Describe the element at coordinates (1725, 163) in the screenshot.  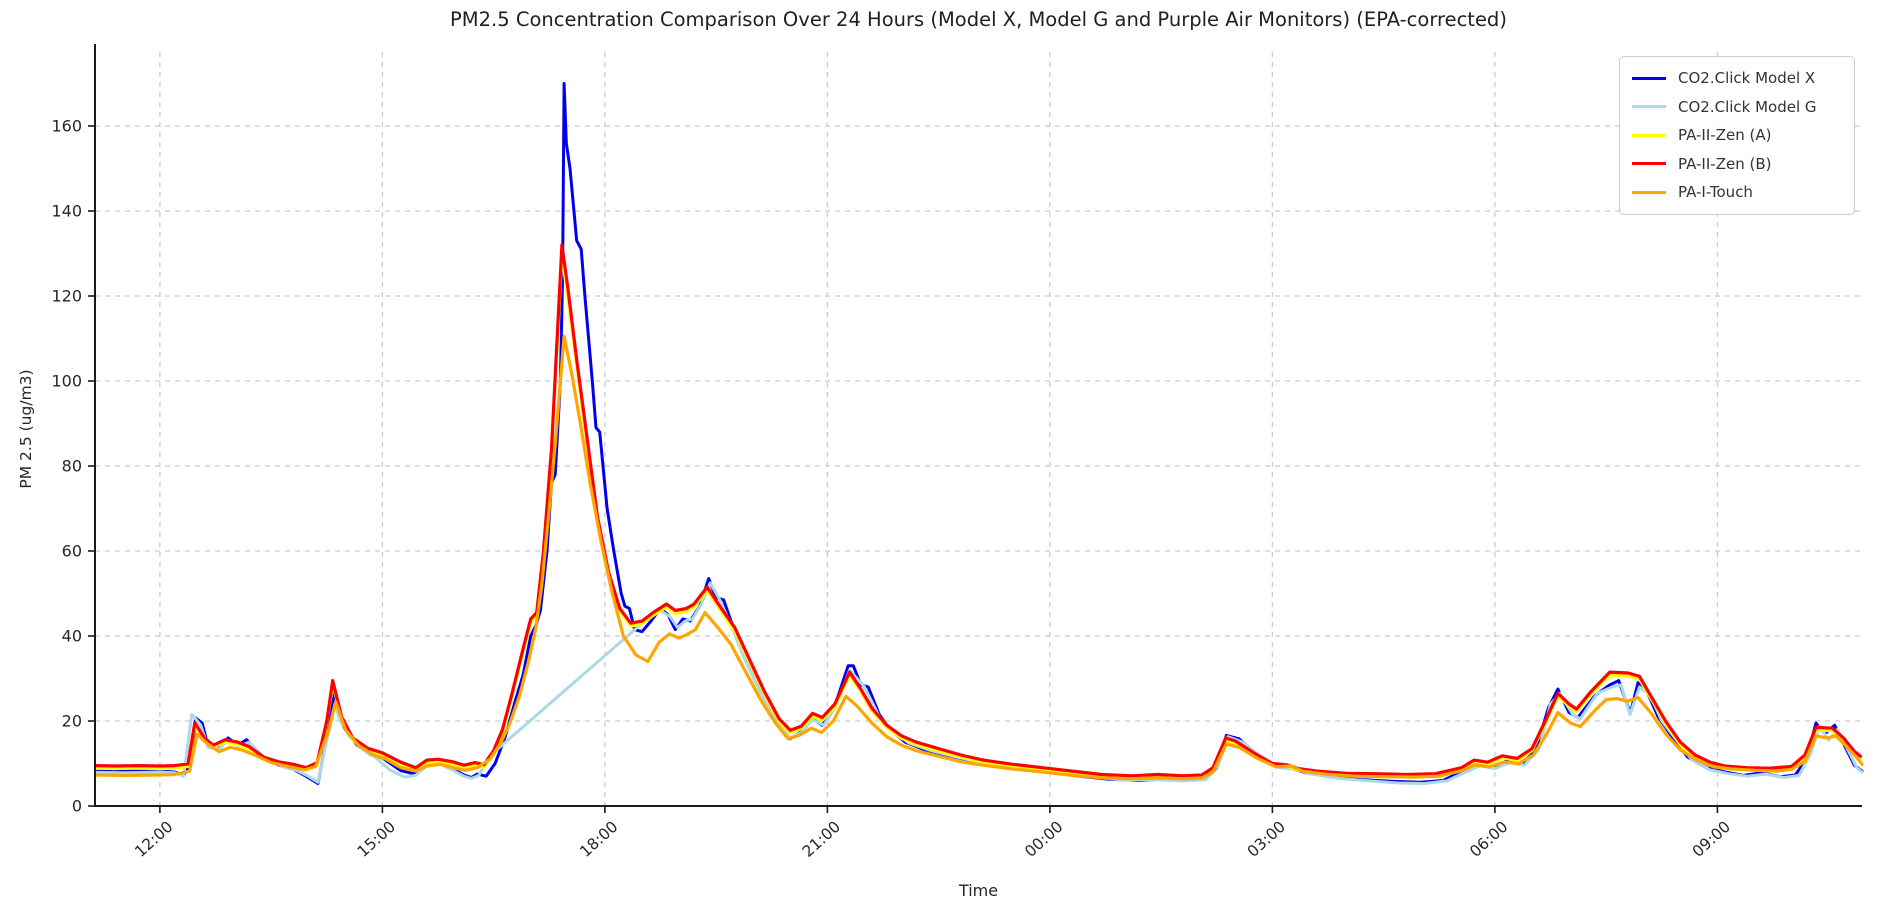
I see `legend-label-pa-ii-zen-b: PA-II-Zen (B)` at that location.